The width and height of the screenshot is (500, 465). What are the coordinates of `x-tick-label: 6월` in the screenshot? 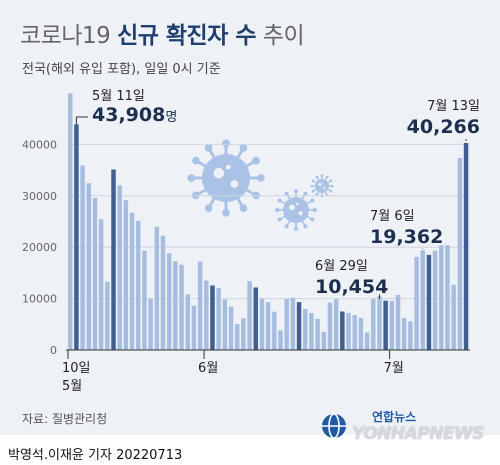 It's located at (208, 368).